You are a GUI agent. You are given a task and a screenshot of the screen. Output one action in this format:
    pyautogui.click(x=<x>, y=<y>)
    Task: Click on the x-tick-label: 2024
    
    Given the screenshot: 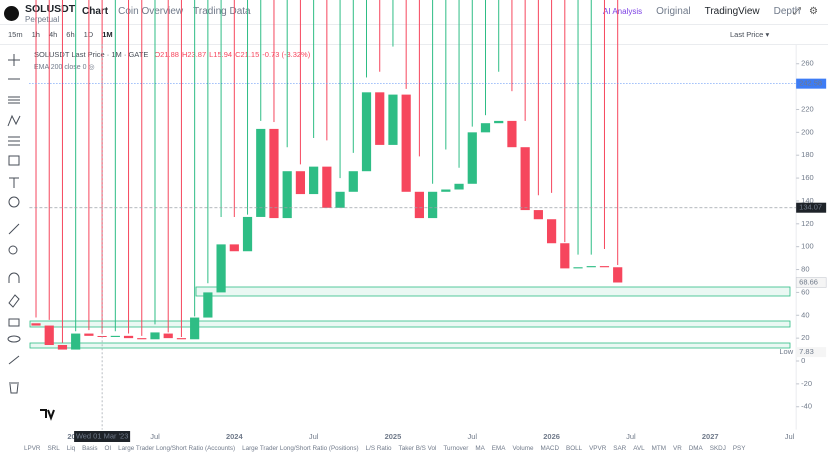 What is the action you would take?
    pyautogui.click(x=235, y=436)
    